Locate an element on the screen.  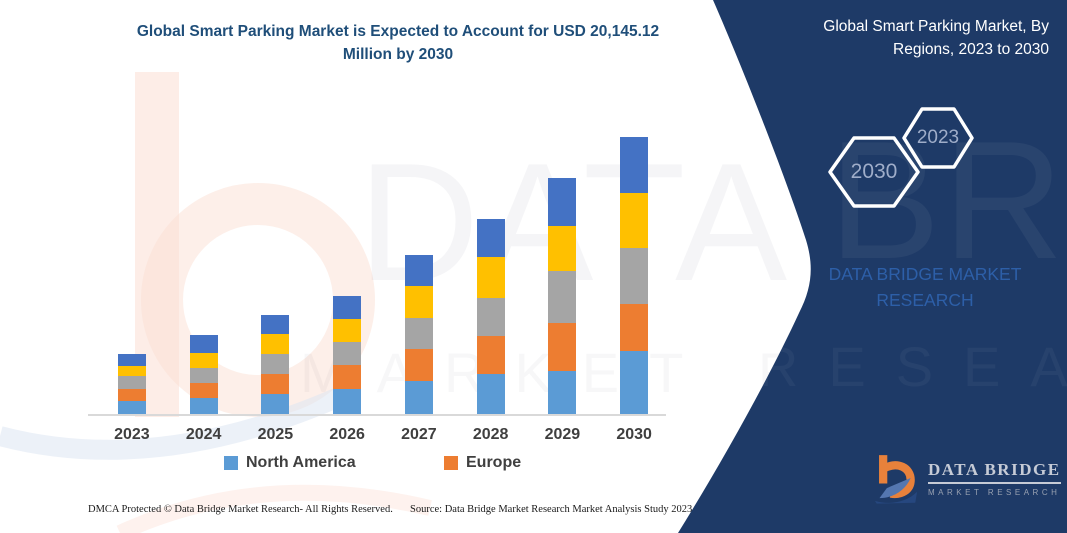
logo-sail is located at coordinates (895, 488).